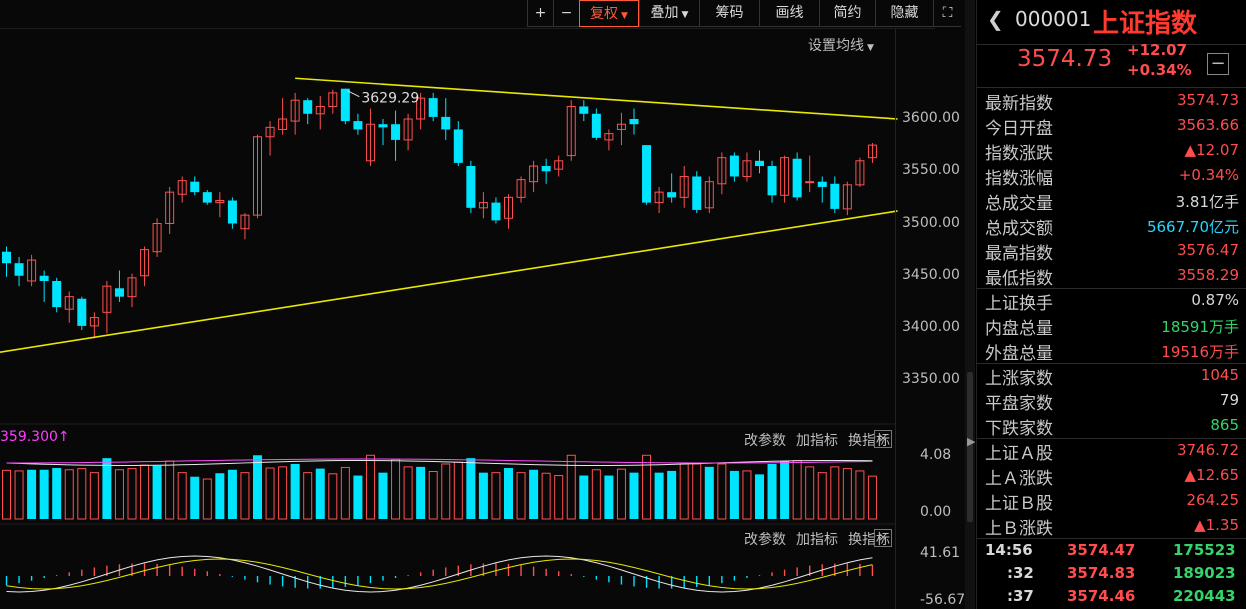  I want to click on quote-row: 内盘总量 18591万手, so click(1111, 326).